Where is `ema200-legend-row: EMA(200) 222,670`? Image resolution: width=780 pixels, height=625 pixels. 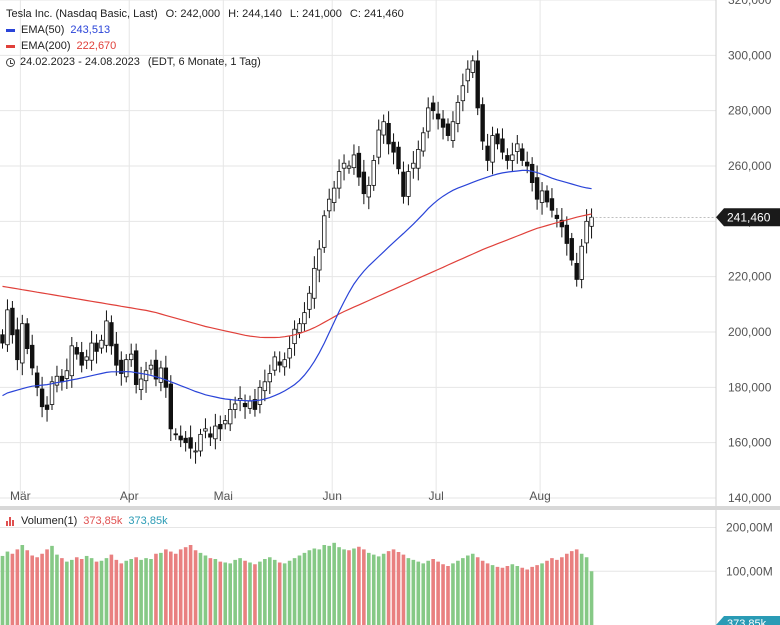 ema200-legend-row: EMA(200) 222,670 is located at coordinates (205, 46).